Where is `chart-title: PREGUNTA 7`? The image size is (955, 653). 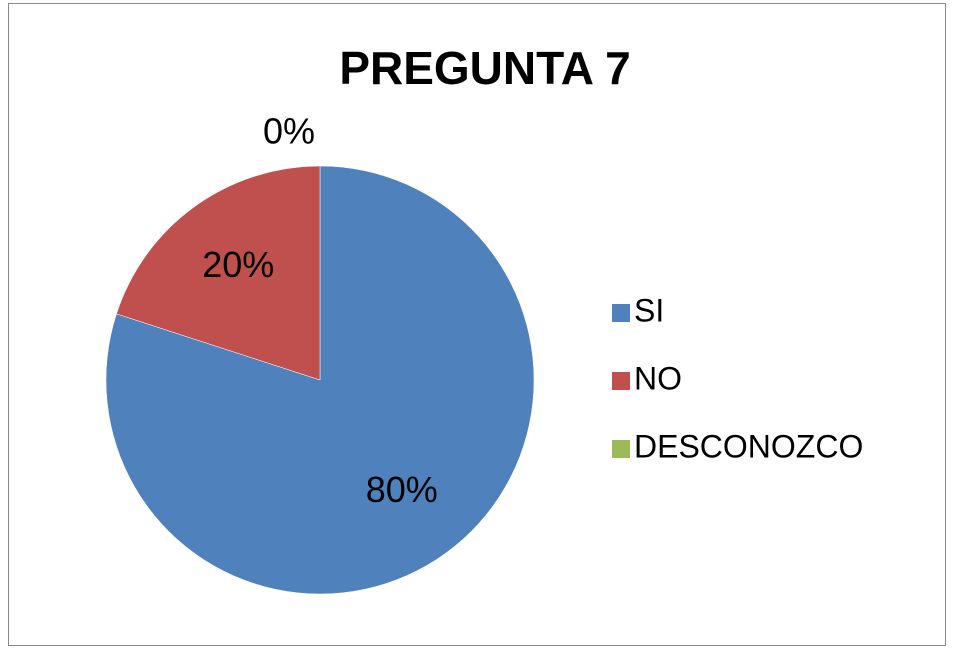 chart-title: PREGUNTA 7 is located at coordinates (484, 68).